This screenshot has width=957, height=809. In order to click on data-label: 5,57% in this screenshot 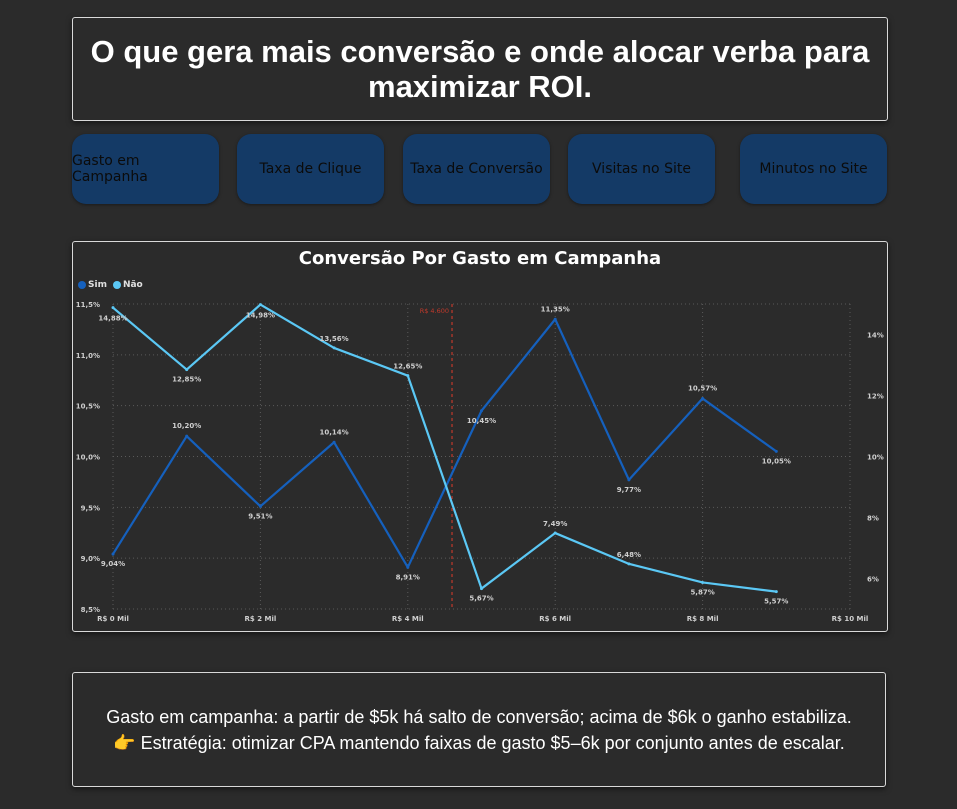, I will do `click(776, 602)`.